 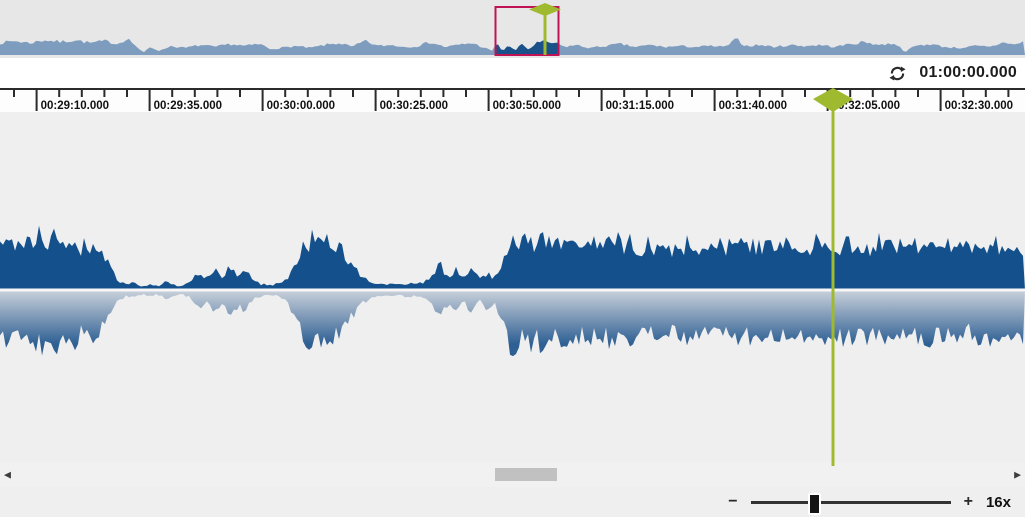 What do you see at coordinates (414, 106) in the screenshot?
I see `ruler-time-label: 00:30:25.000` at bounding box center [414, 106].